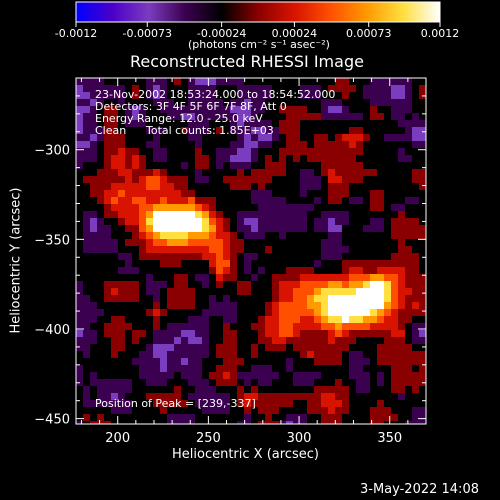 The height and width of the screenshot is (500, 500). I want to click on colorbar-tick-label: 0.00024, so click(295, 33).